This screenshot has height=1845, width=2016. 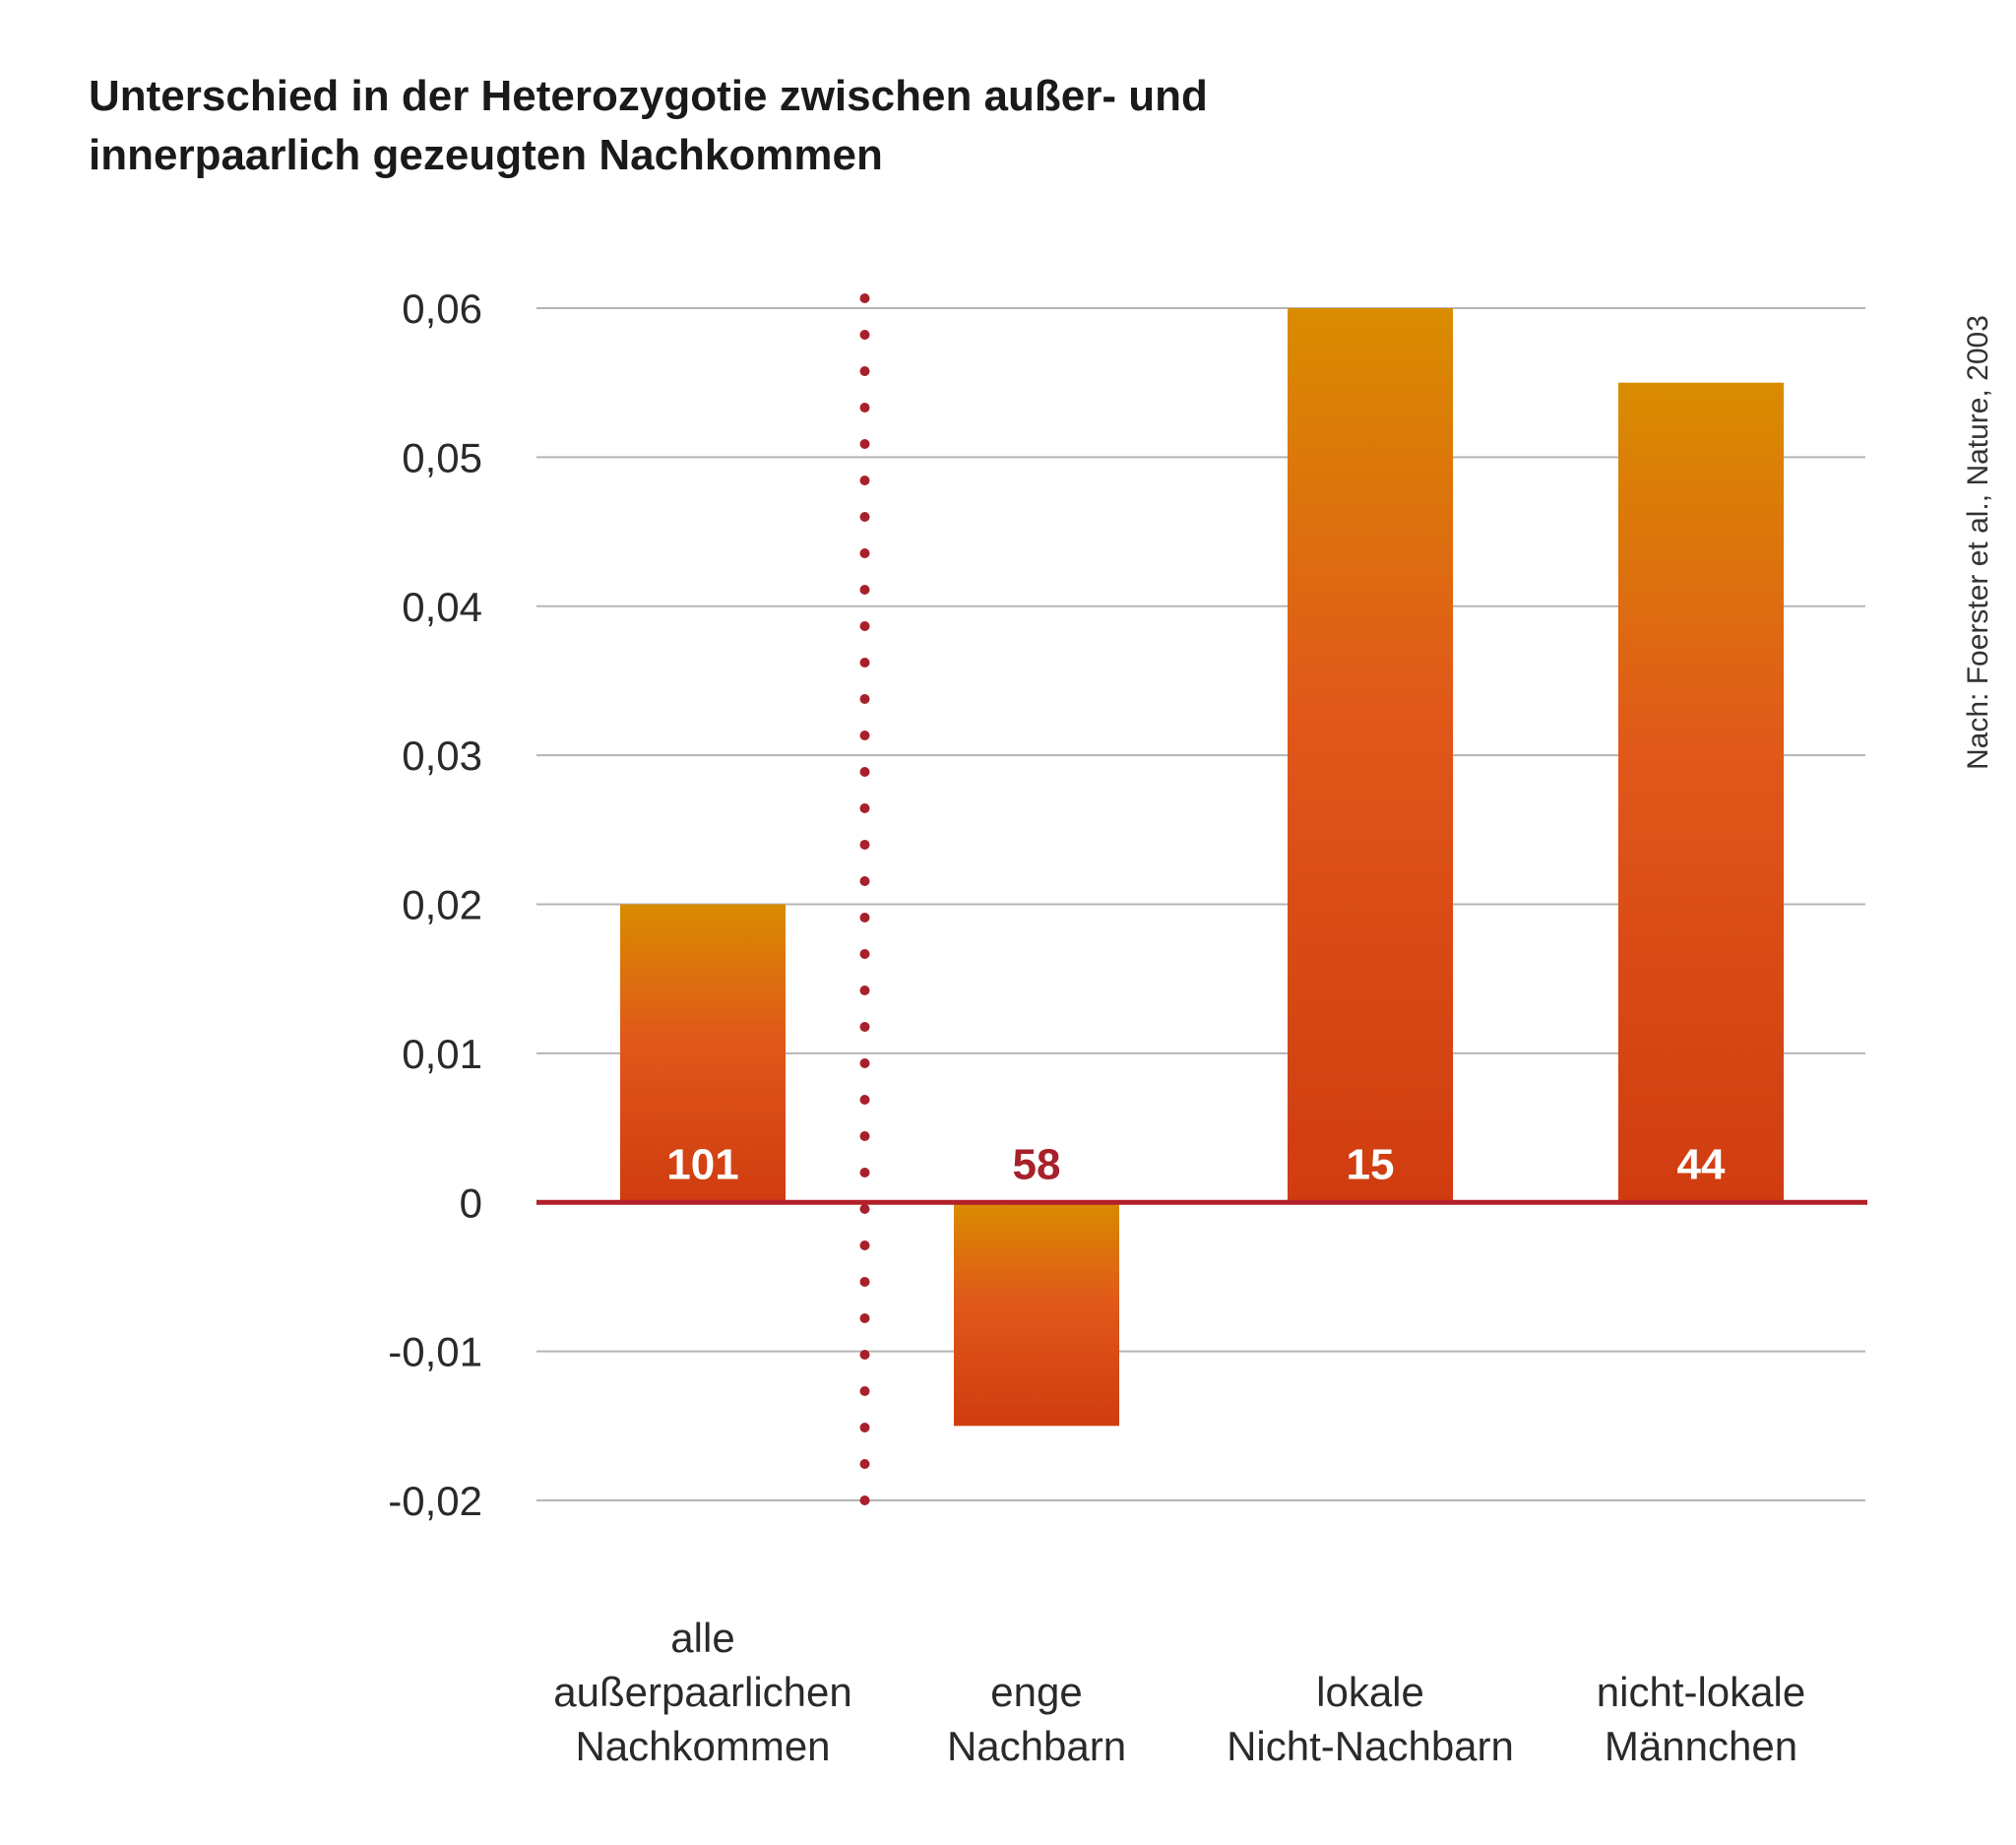 I want to click on y-tick-label: -0,01, so click(x=435, y=1352).